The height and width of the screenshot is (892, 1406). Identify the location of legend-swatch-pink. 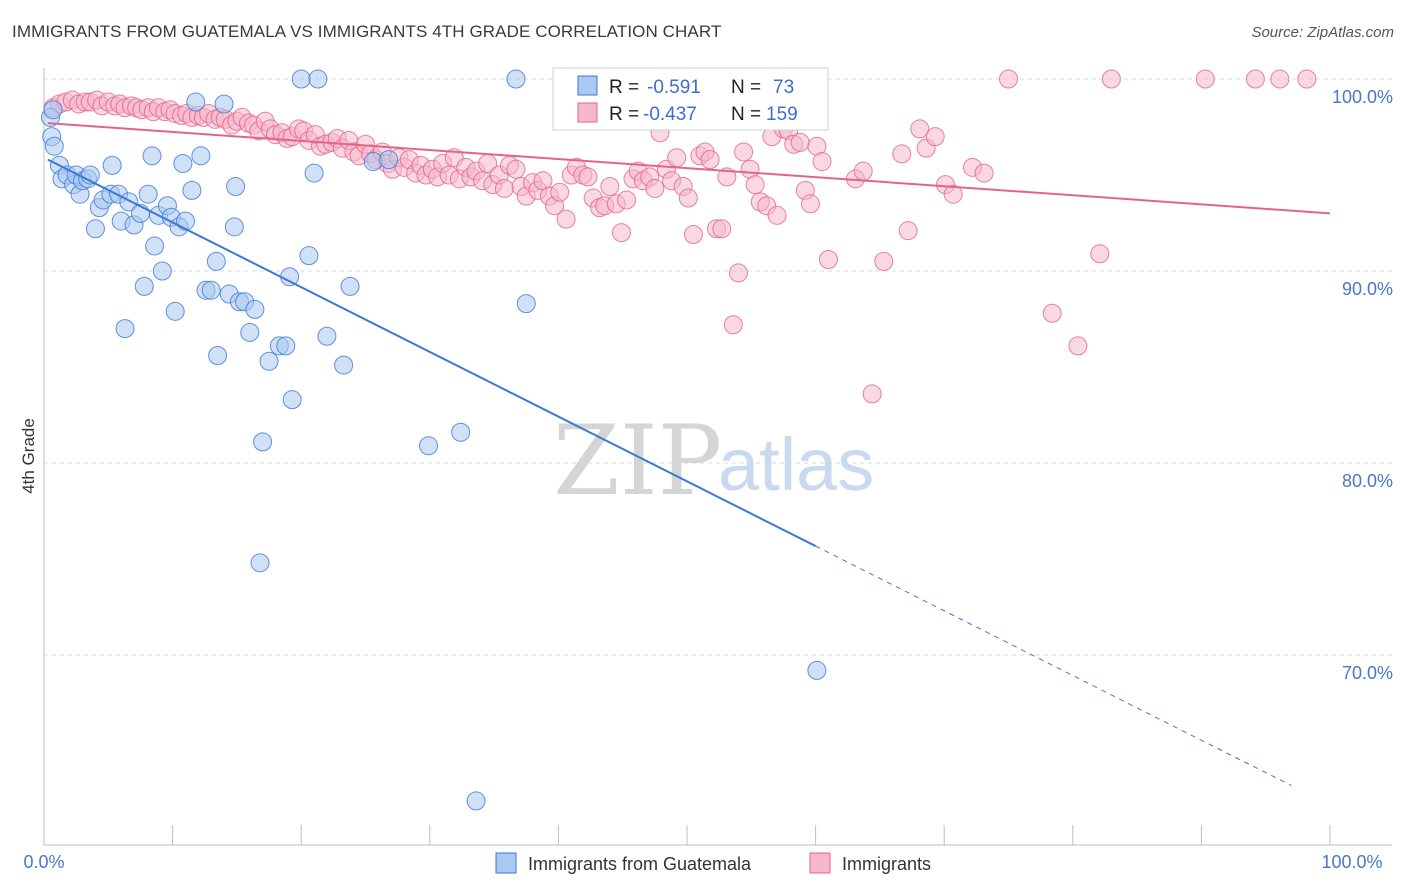
(587, 112).